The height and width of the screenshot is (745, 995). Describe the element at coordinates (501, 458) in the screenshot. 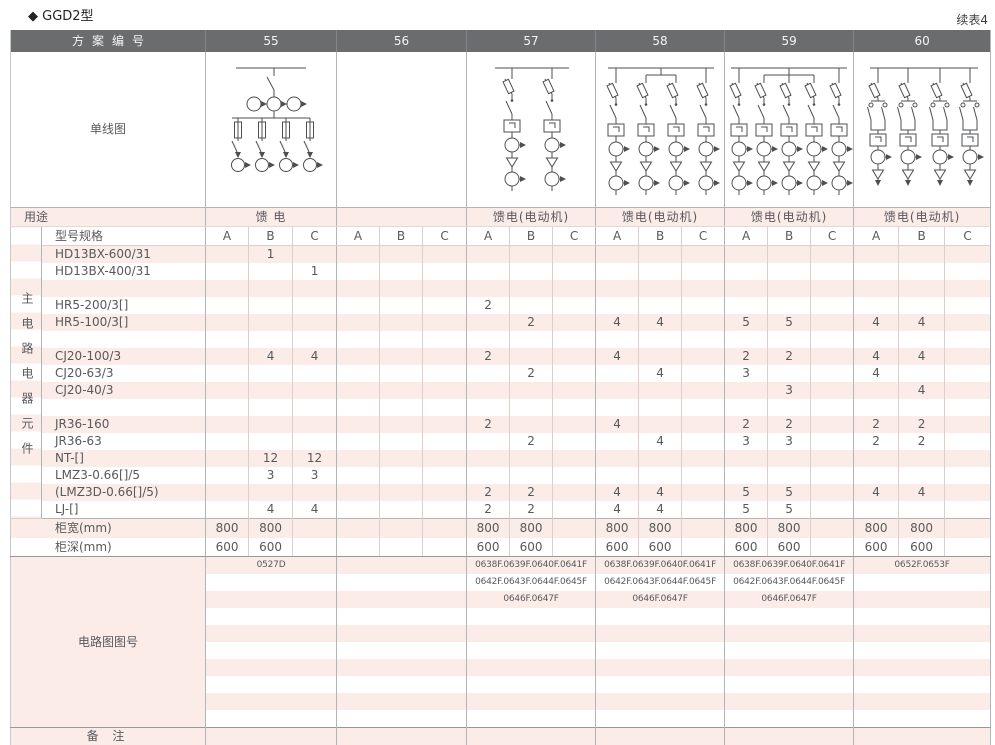

I see `component-row: NT-[] 12 12` at that location.